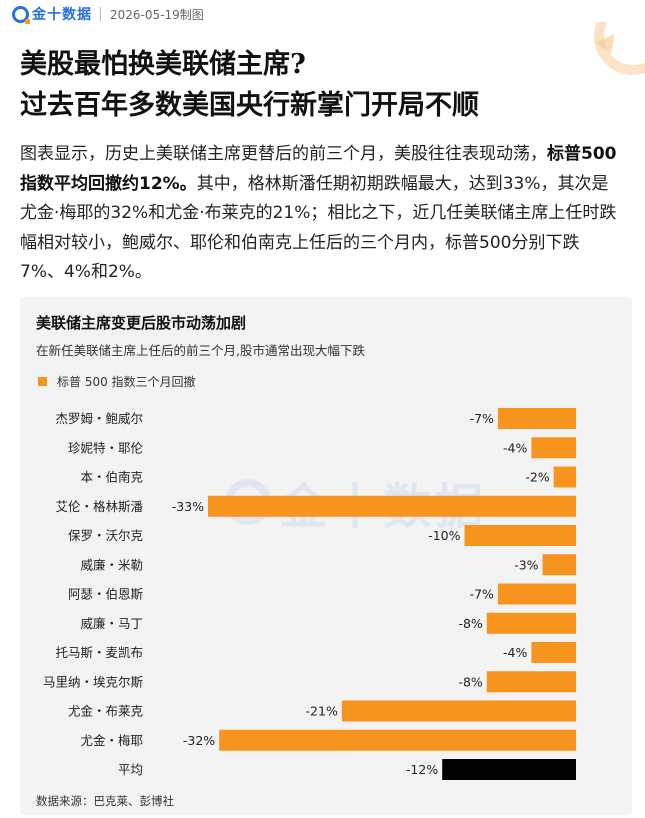  I want to click on category-label: 尤金・梅耶, so click(111, 740).